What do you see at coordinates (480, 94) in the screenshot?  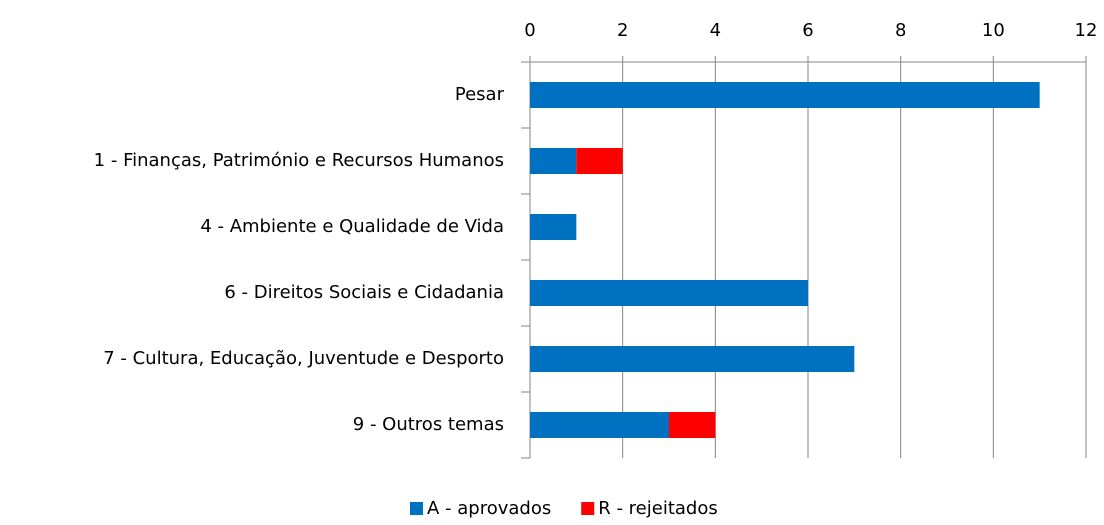 I see `y-tick-label: Pesar` at bounding box center [480, 94].